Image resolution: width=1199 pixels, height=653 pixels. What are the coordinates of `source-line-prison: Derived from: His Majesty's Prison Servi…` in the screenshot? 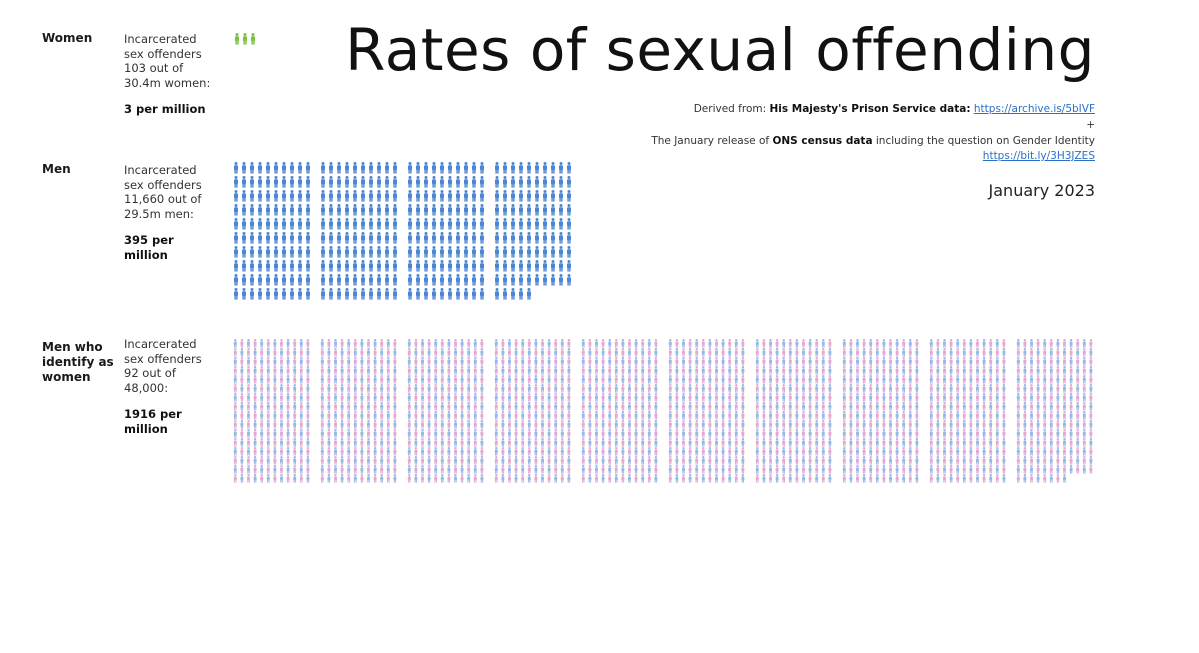 It's located at (894, 109).